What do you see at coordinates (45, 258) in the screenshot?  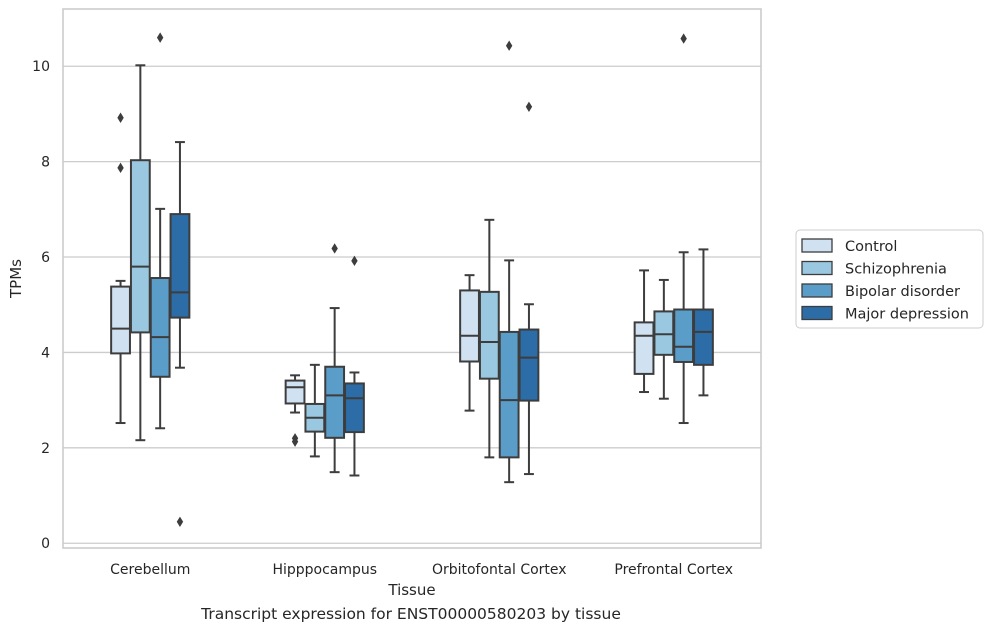 I see `y-tick-label: 6` at bounding box center [45, 258].